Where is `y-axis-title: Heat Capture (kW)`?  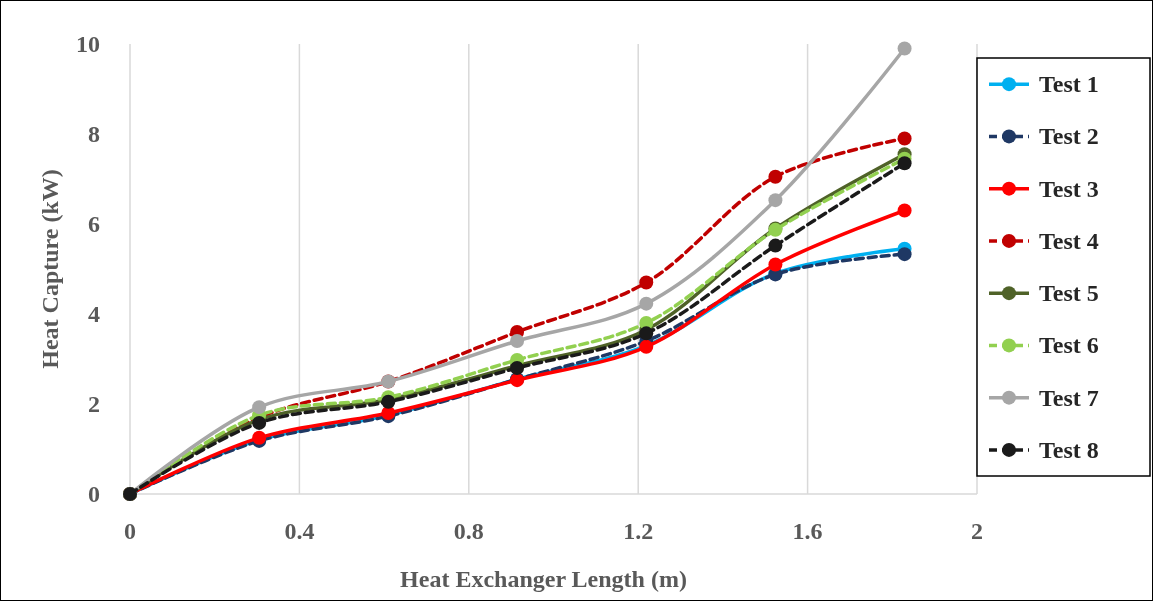
y-axis-title: Heat Capture (kW) is located at coordinates (50, 269).